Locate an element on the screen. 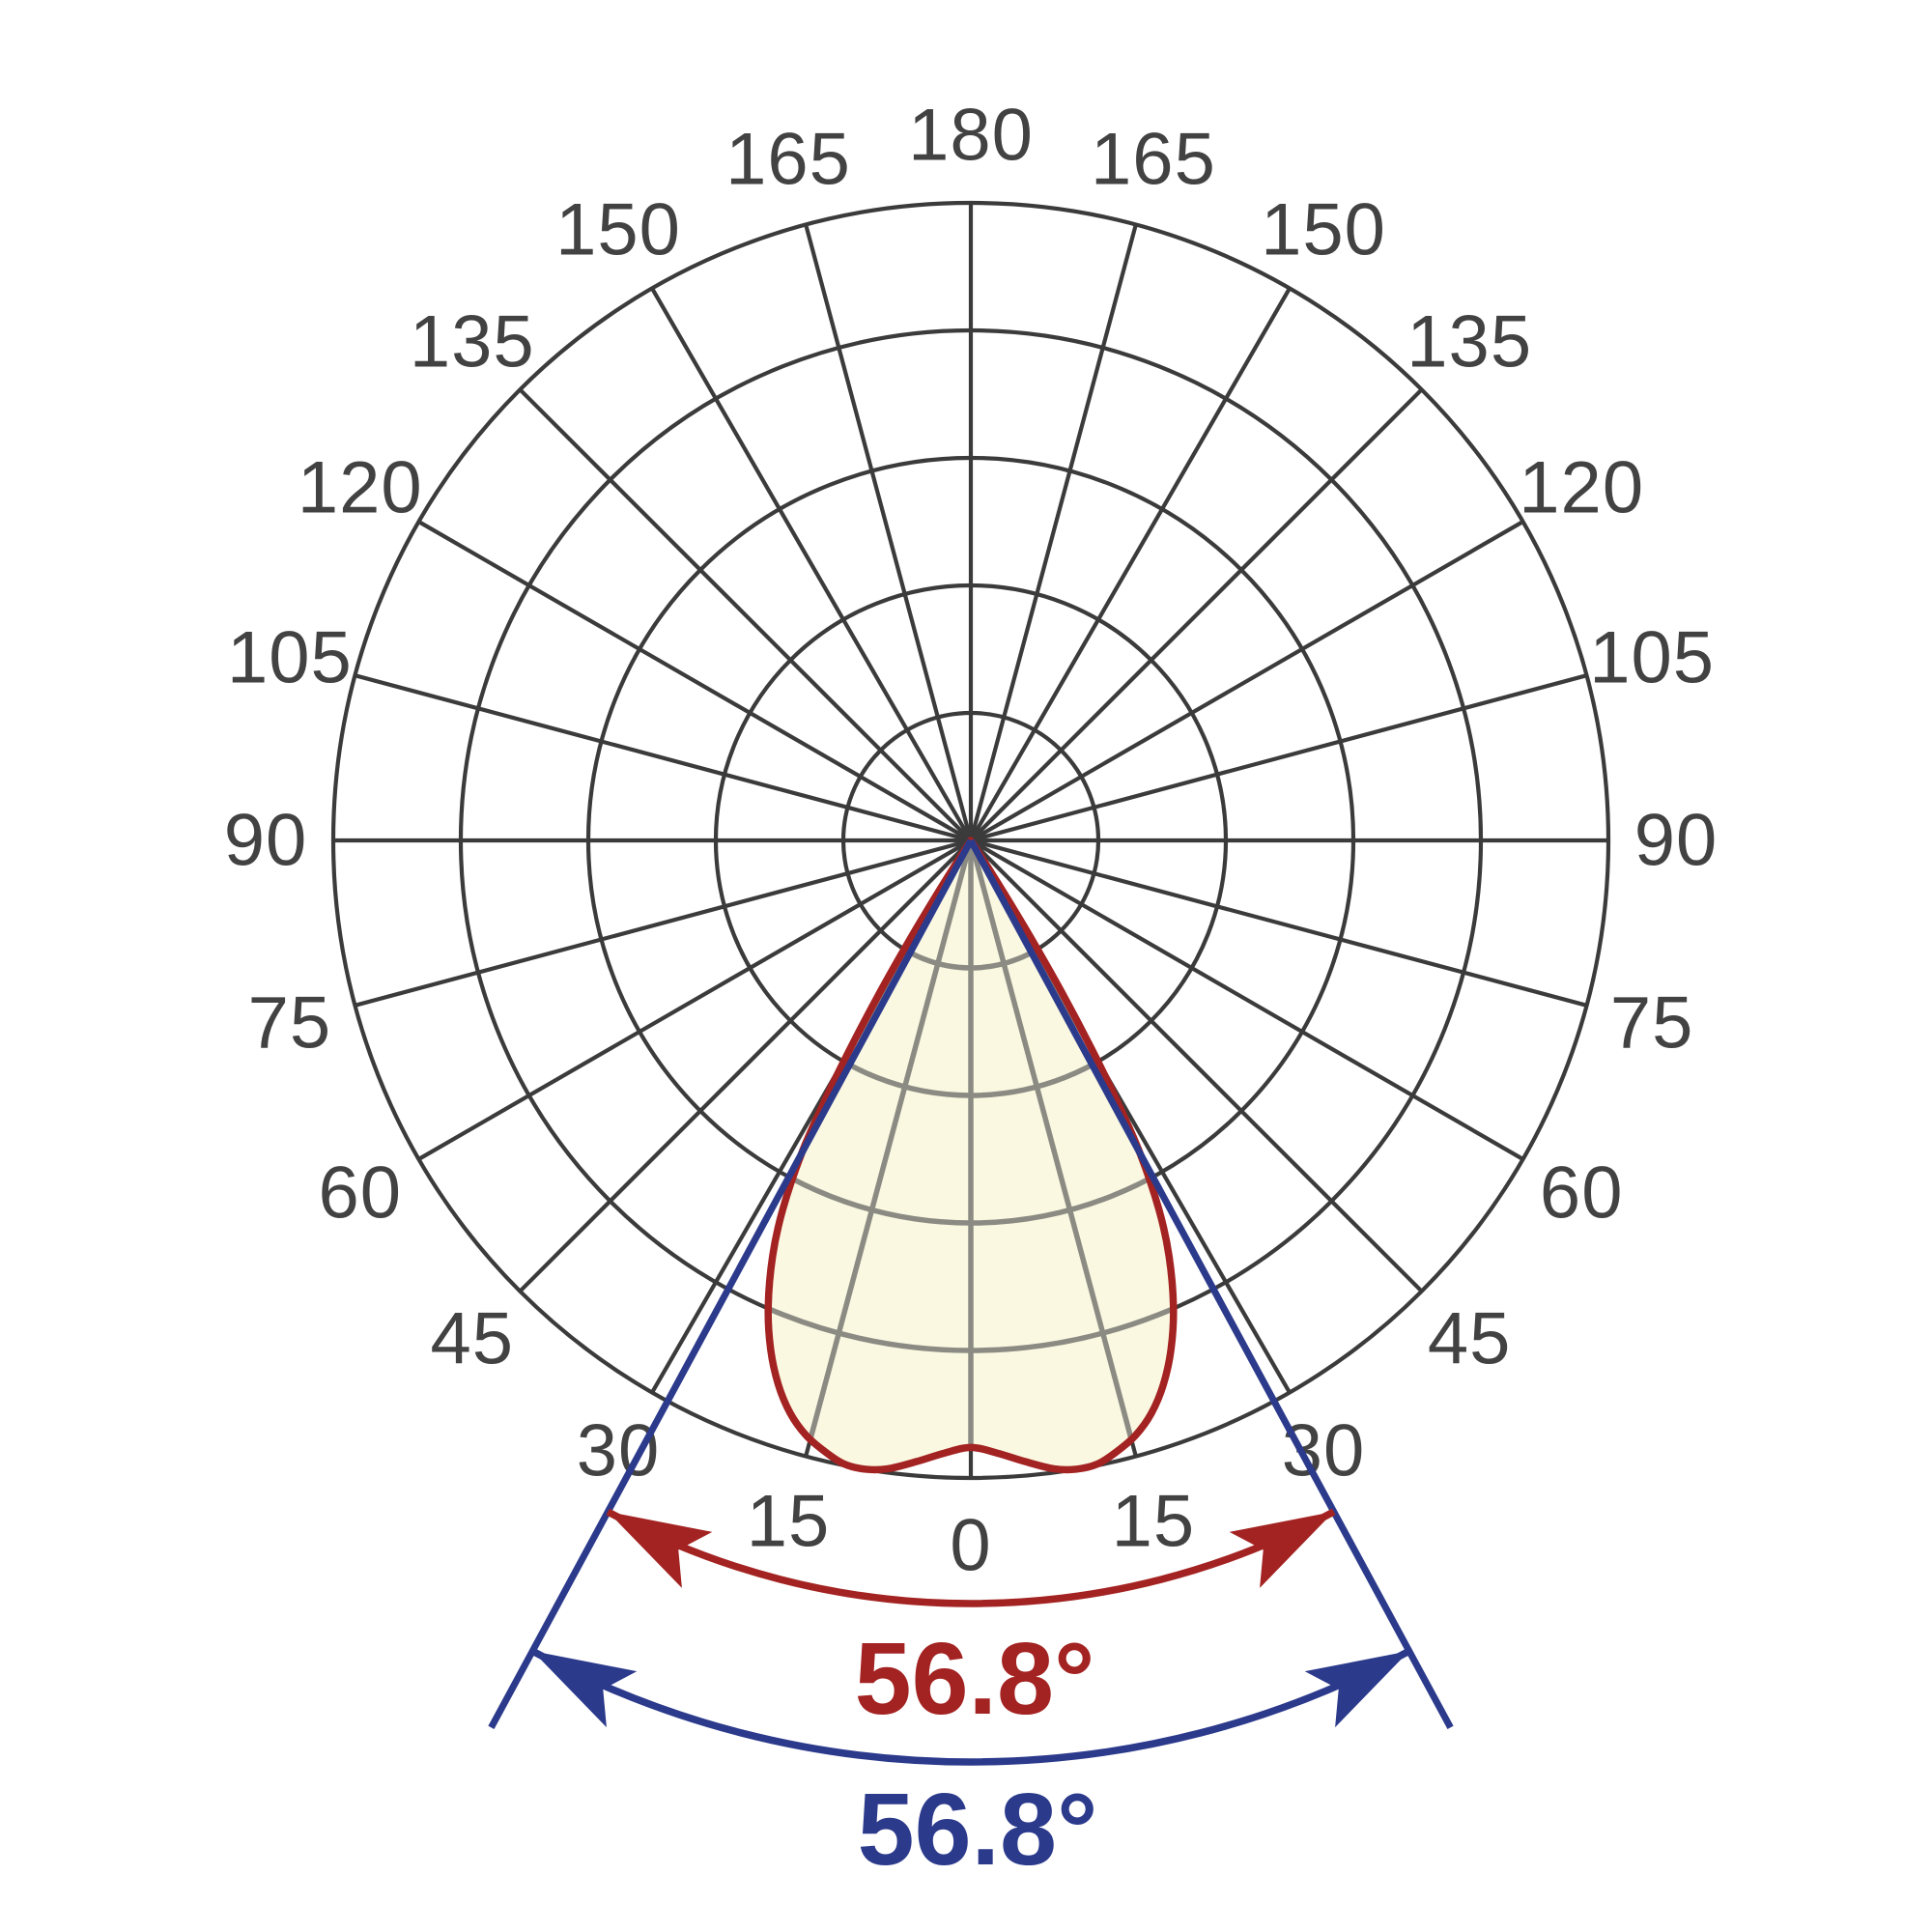 The height and width of the screenshot is (1932, 1932). angle-tick-label: 180 is located at coordinates (971, 136).